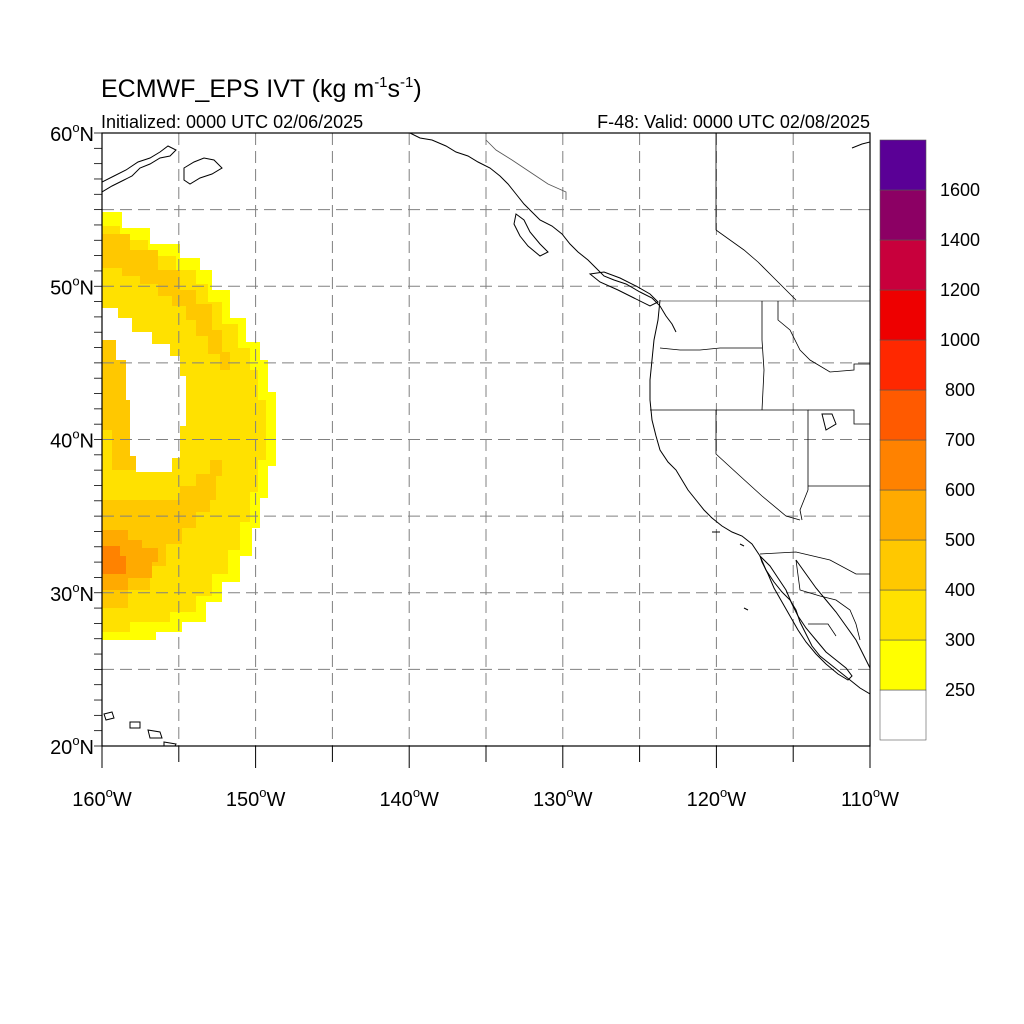 The width and height of the screenshot is (1024, 1024). I want to click on colorbar-label: 1200, so click(960, 290).